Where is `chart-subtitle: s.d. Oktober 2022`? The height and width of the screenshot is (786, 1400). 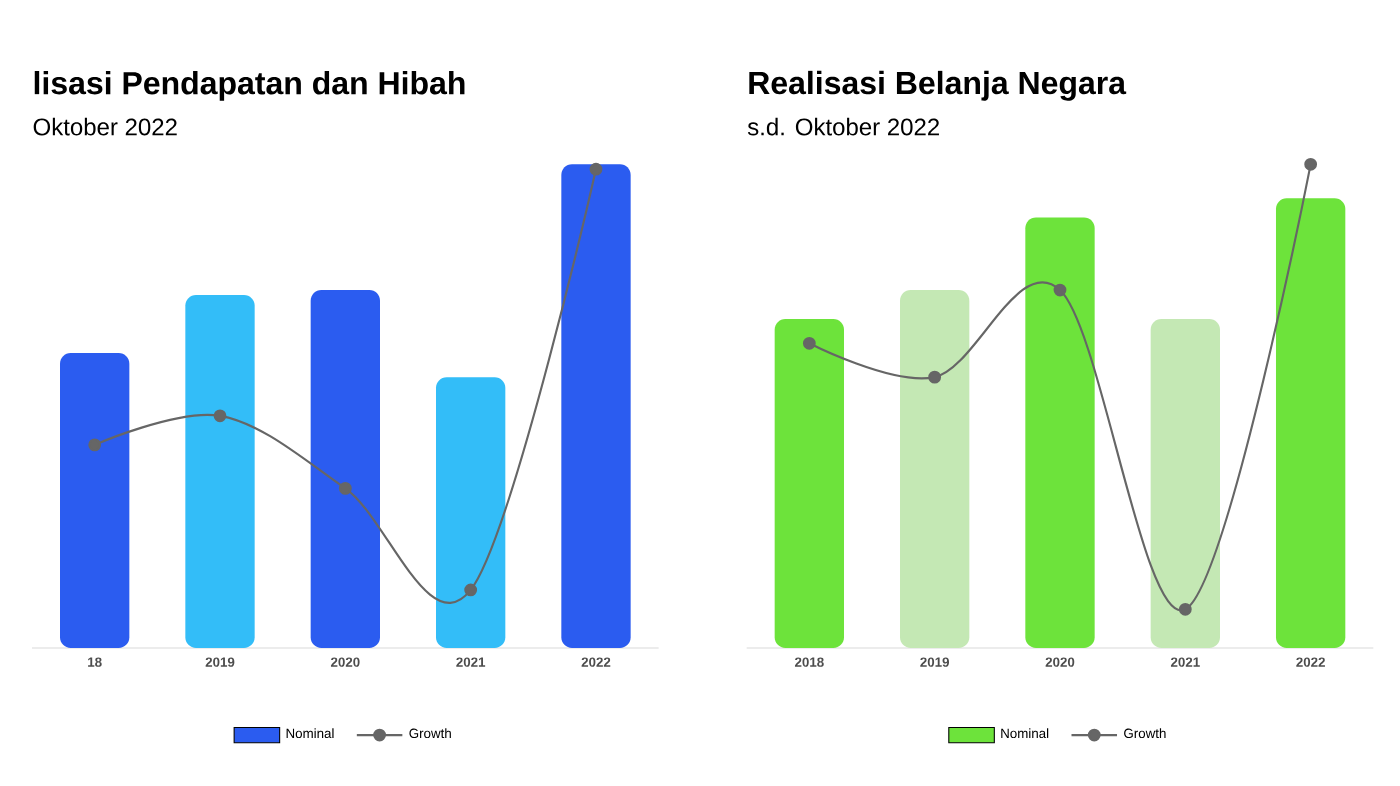
chart-subtitle: s.d. Oktober 2022 is located at coordinates (843, 126).